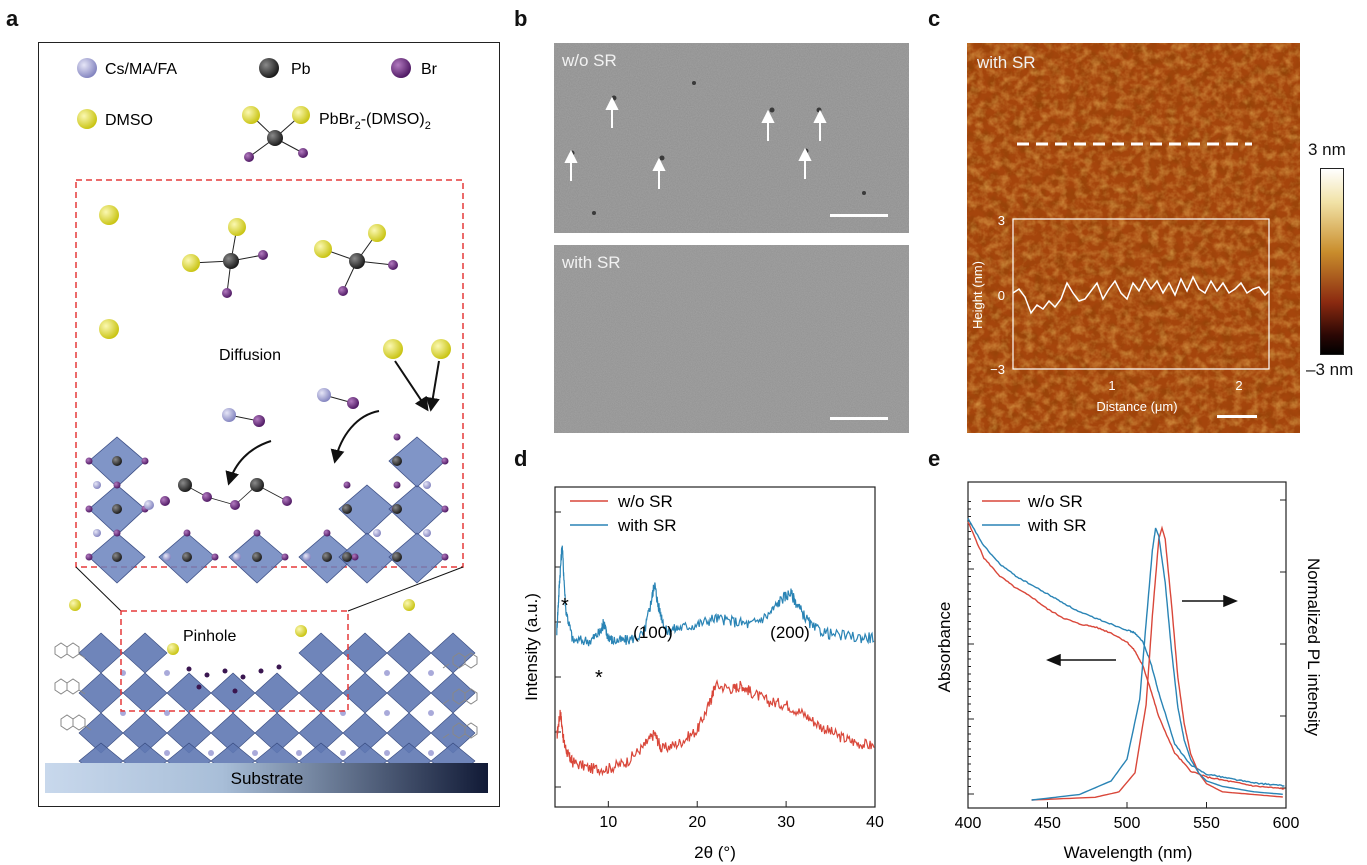  I want to click on abs-pl-xtick-label: 550, so click(1206, 823).